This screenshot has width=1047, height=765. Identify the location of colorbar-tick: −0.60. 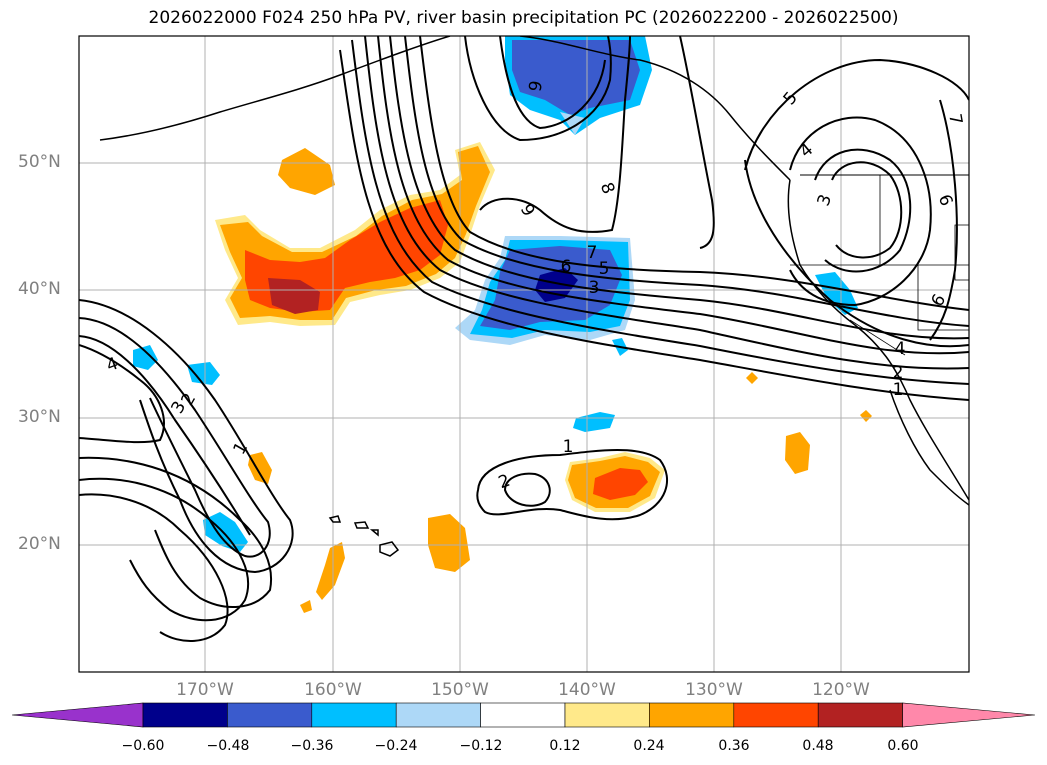
(143, 746).